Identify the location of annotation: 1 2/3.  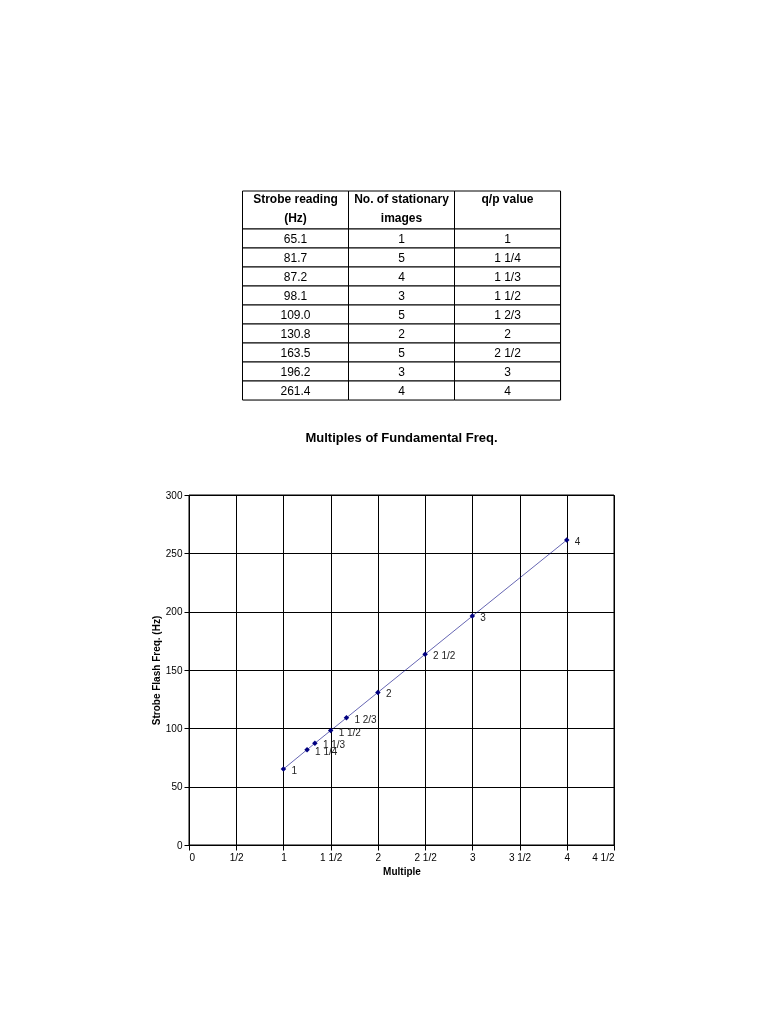
(366, 719).